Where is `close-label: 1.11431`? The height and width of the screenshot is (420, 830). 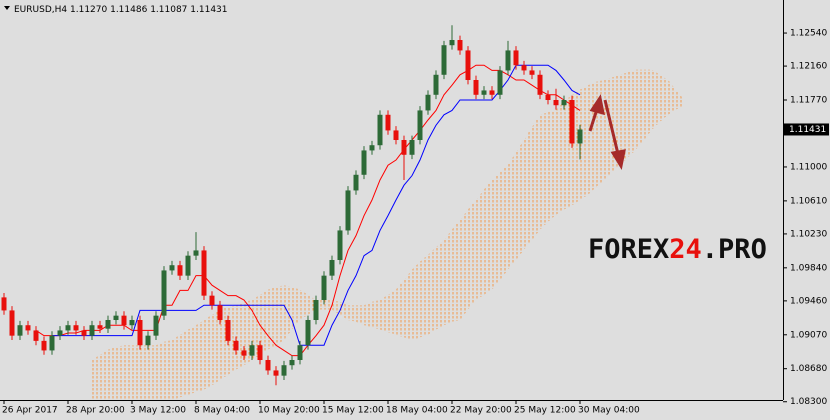
close-label: 1.11431 is located at coordinates (208, 10).